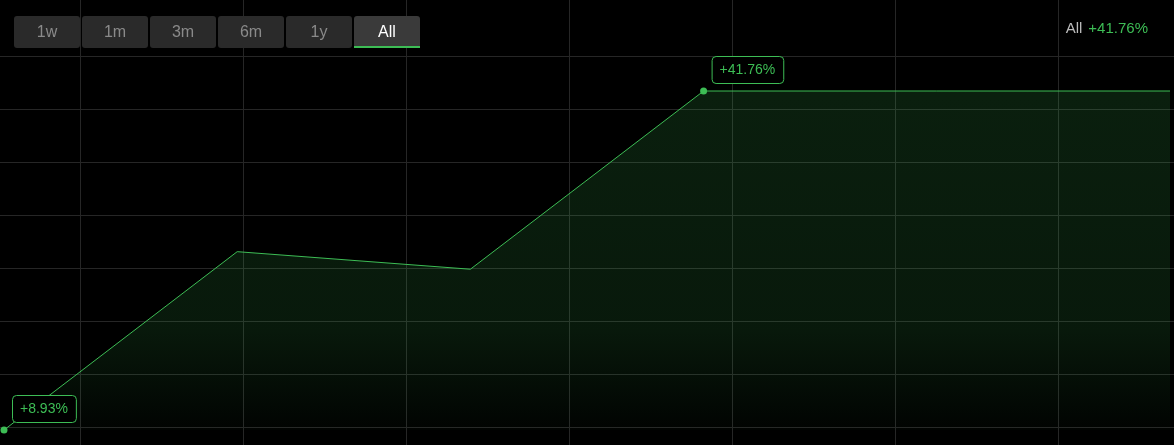 This screenshot has height=445, width=1174. I want to click on range-button: 6m, so click(251, 32).